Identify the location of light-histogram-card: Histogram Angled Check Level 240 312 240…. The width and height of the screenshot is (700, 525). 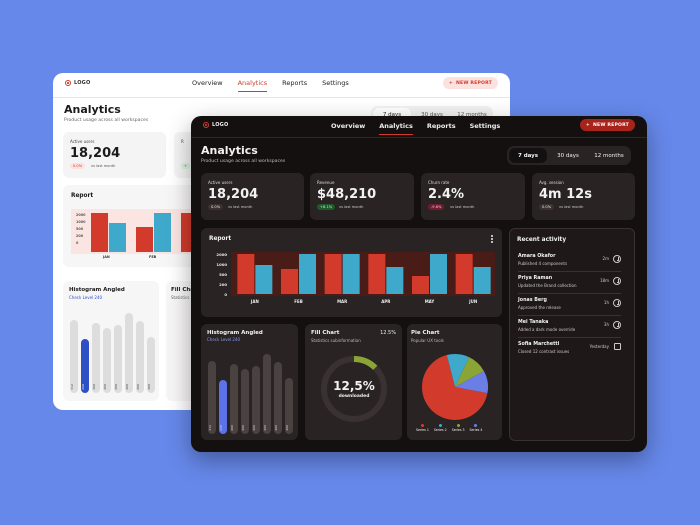
(111, 341).